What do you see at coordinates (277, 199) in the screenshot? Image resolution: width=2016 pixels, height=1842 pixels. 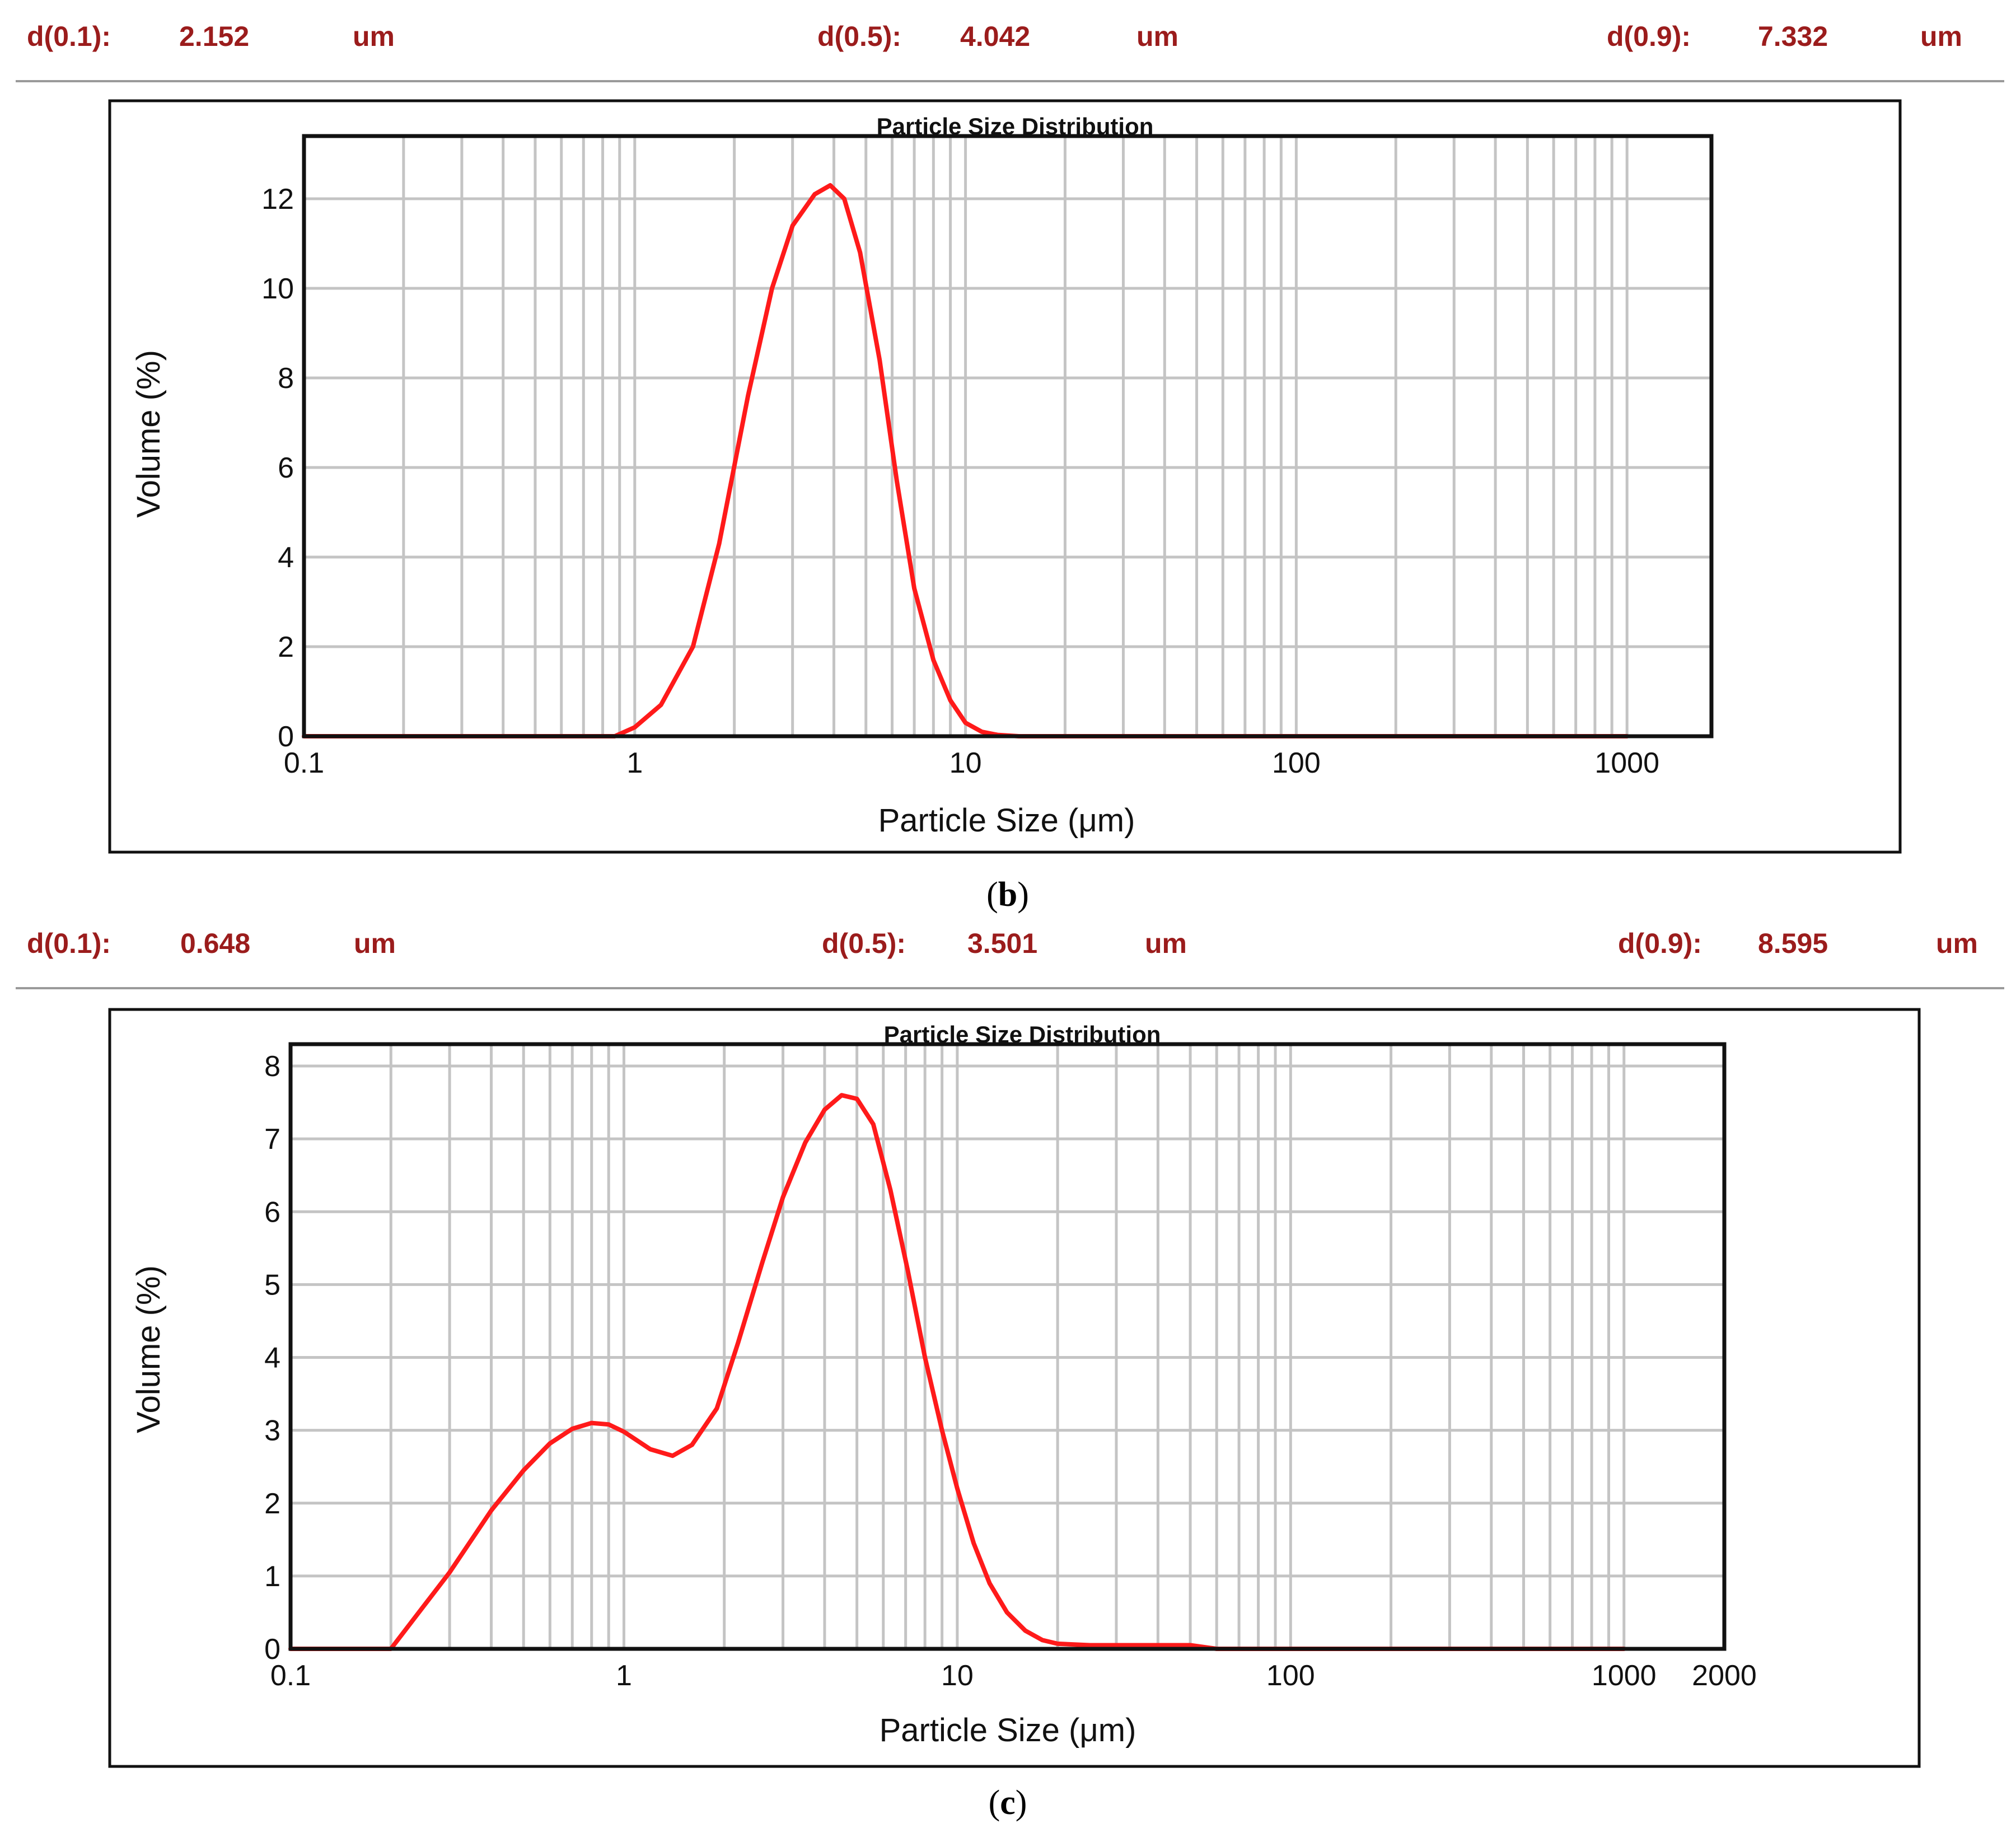 I see `y-tick-label-b-6: 12` at bounding box center [277, 199].